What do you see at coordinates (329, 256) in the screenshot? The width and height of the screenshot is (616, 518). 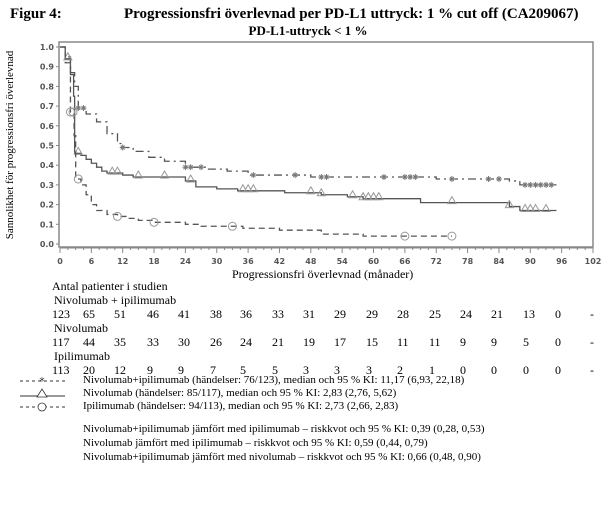 I see `x-axis: 0 6 12 18 24 30 36 42 48 54 60 66 72 78 84 90 96 102` at bounding box center [329, 256].